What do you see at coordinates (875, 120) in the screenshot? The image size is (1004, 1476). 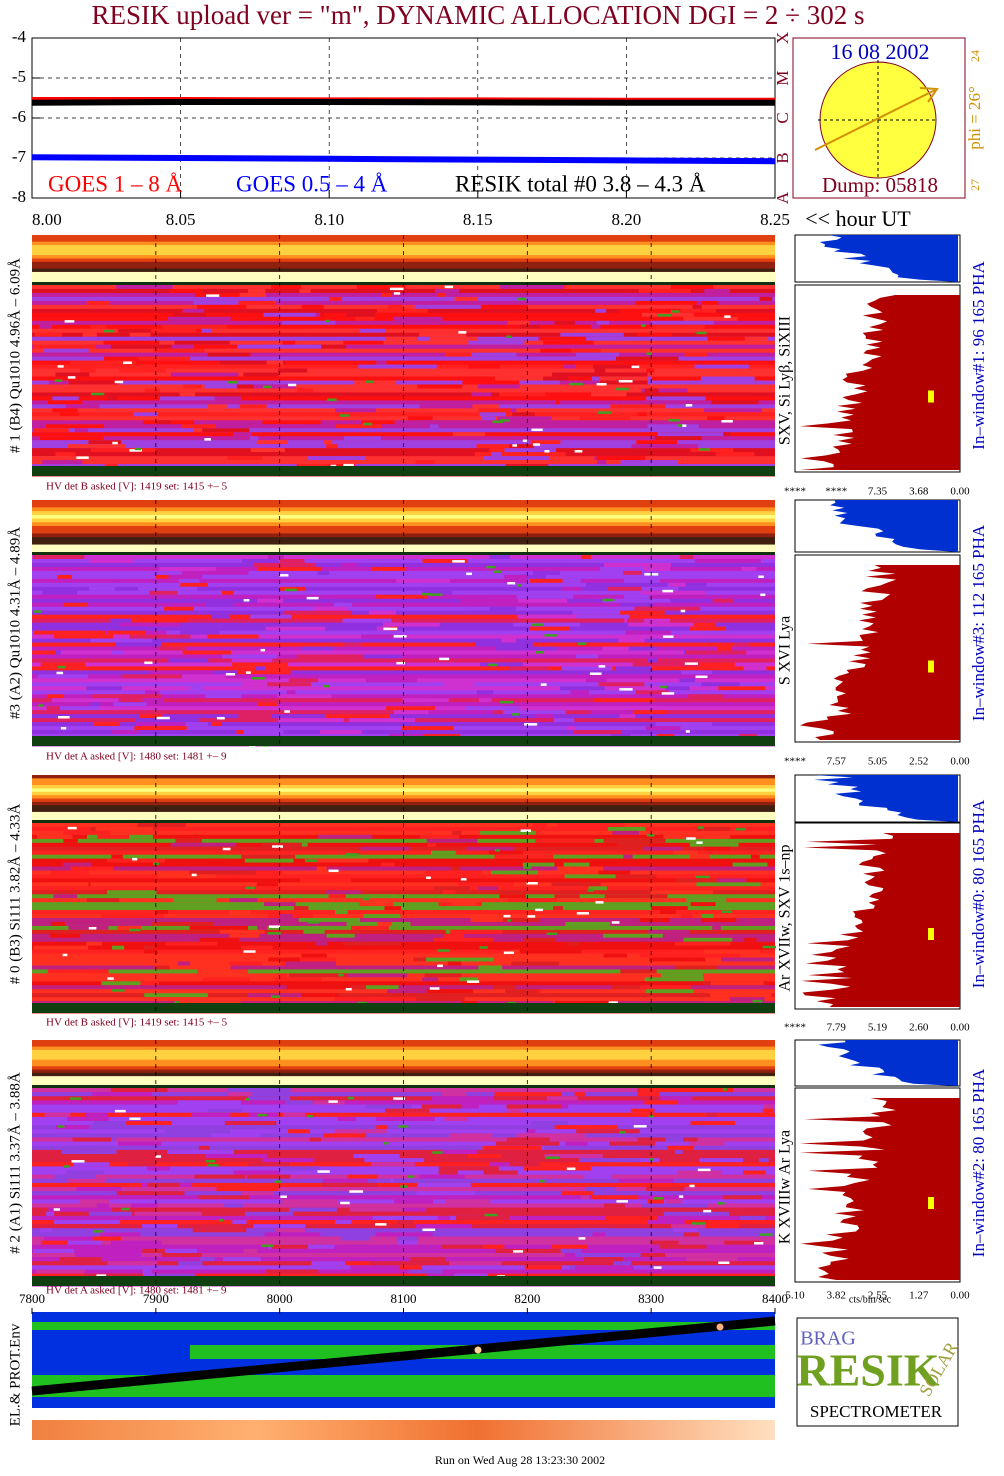 I see `sun-arrow` at bounding box center [875, 120].